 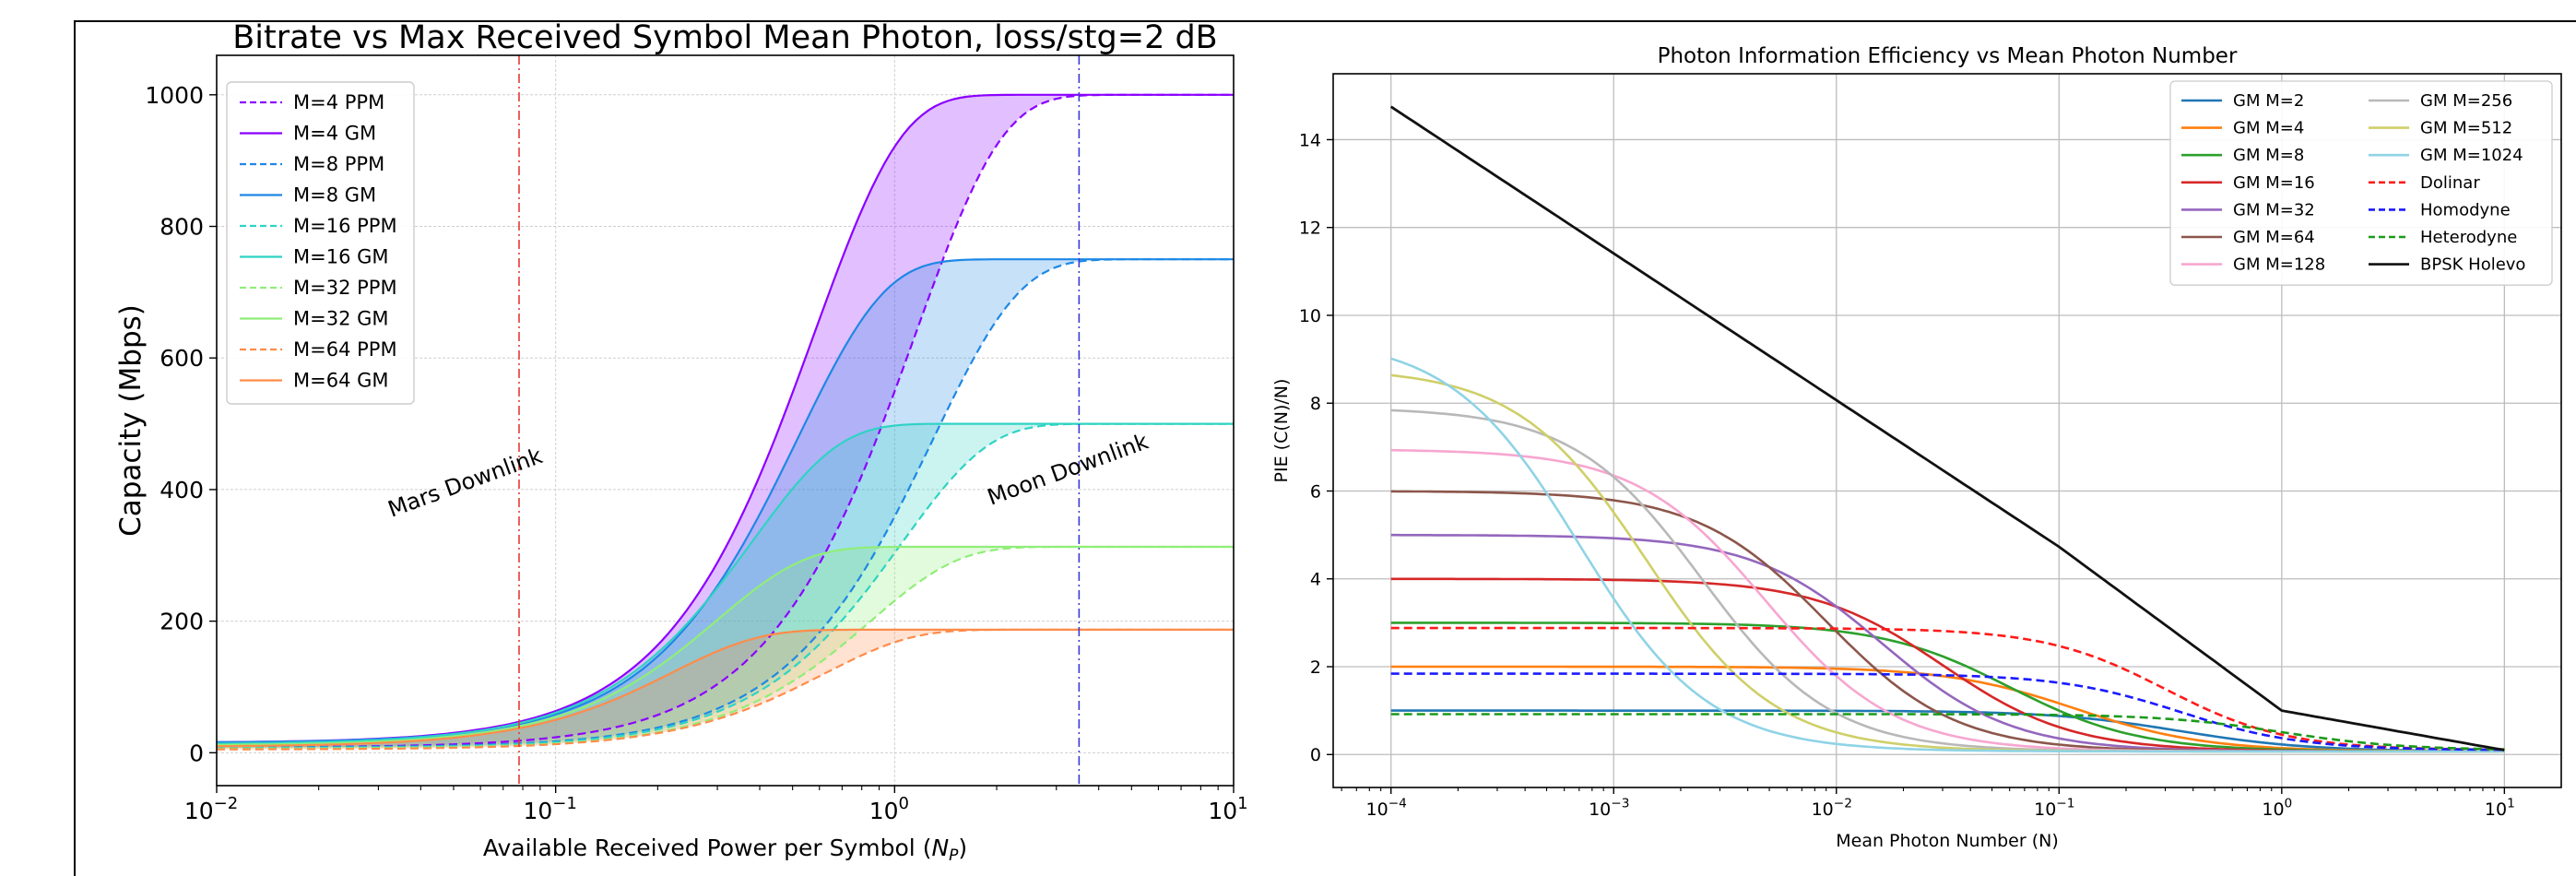 What do you see at coordinates (334, 195) in the screenshot?
I see `legend-label-m-8-gm: M=8 GM` at bounding box center [334, 195].